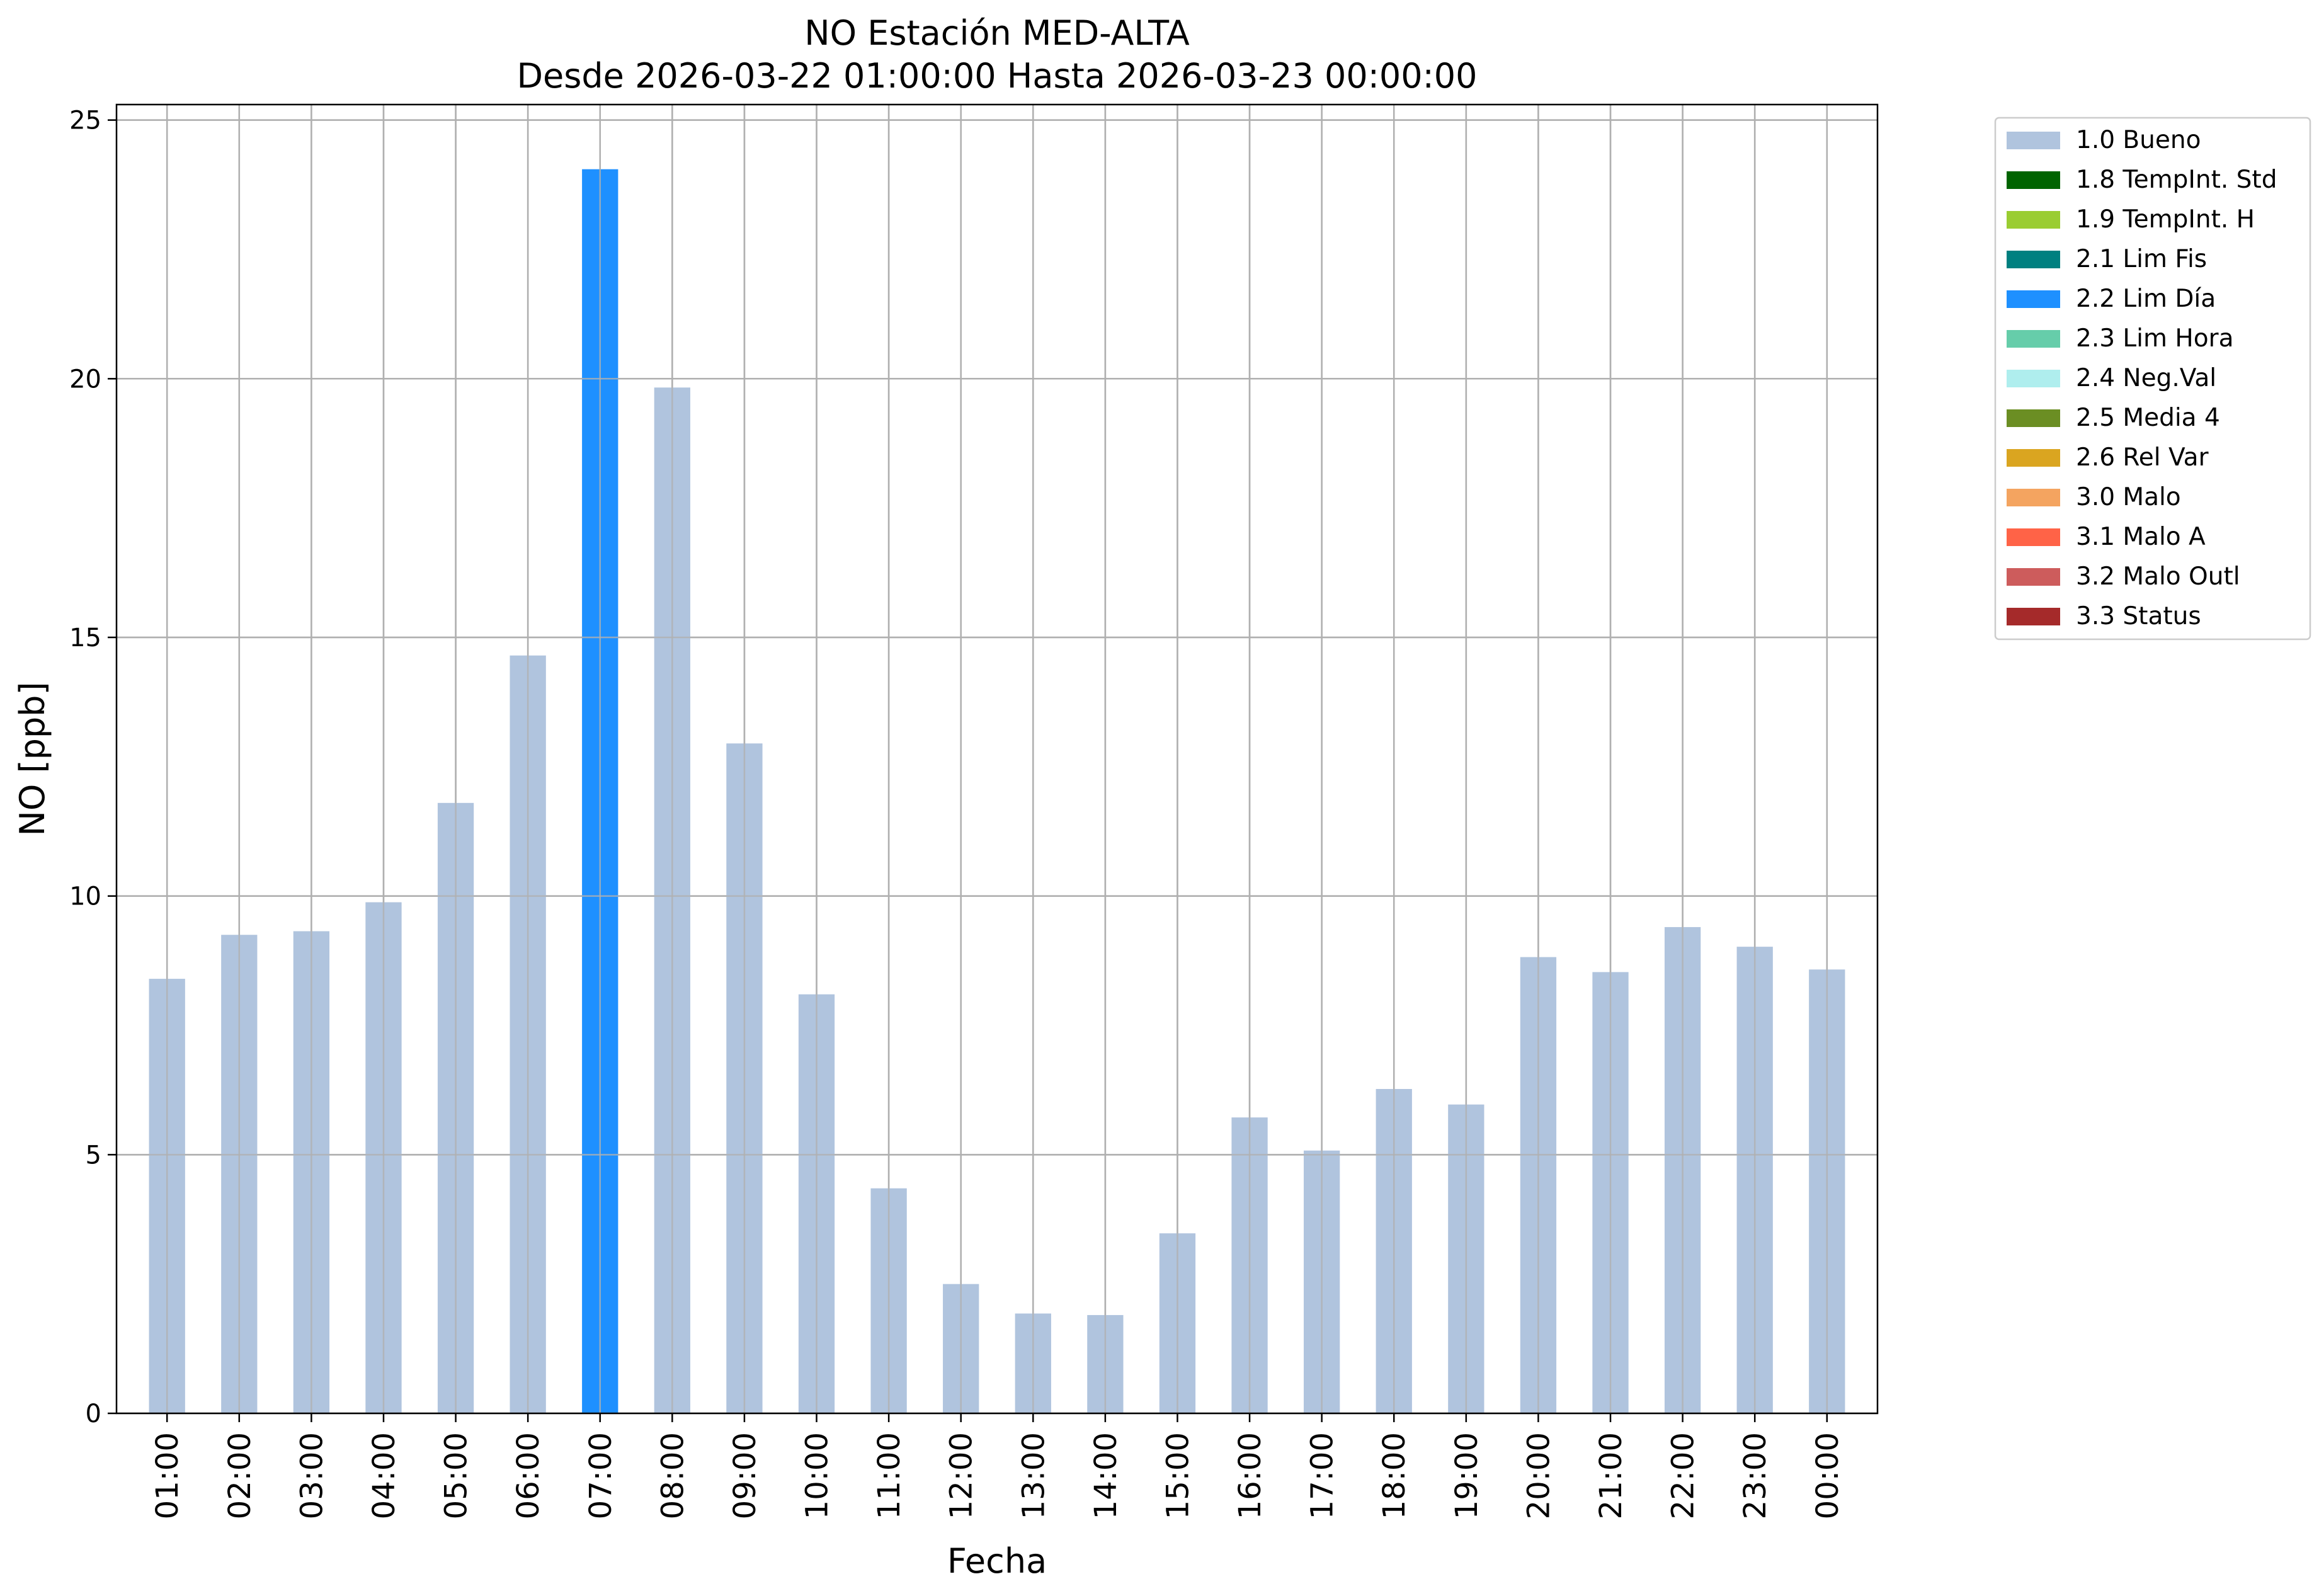  I want to click on chart-title: NO Estación MED-ALTA, so click(997, 33).